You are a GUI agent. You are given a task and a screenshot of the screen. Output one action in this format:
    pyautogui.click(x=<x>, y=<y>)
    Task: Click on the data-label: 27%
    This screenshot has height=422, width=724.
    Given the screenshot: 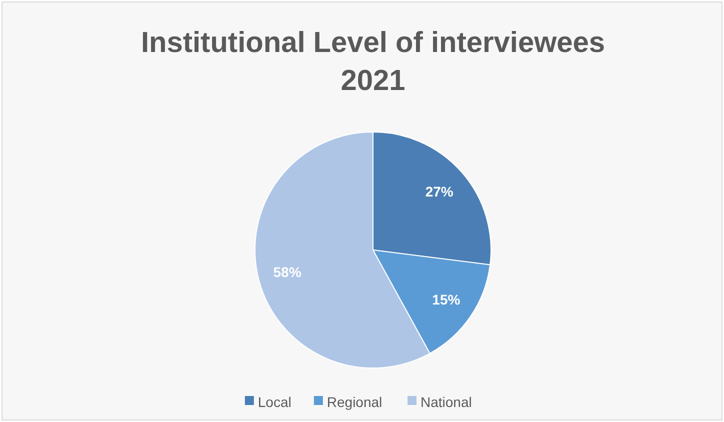 What is the action you would take?
    pyautogui.click(x=439, y=191)
    